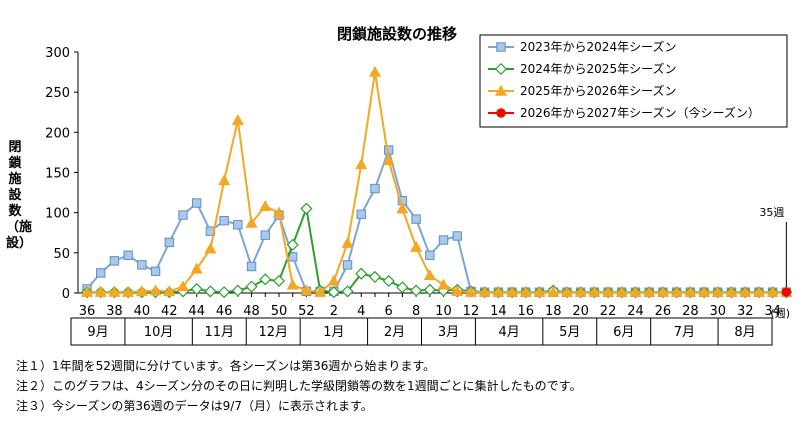  What do you see at coordinates (57, 53) in the screenshot?
I see `y-tick-label: 300` at bounding box center [57, 53].